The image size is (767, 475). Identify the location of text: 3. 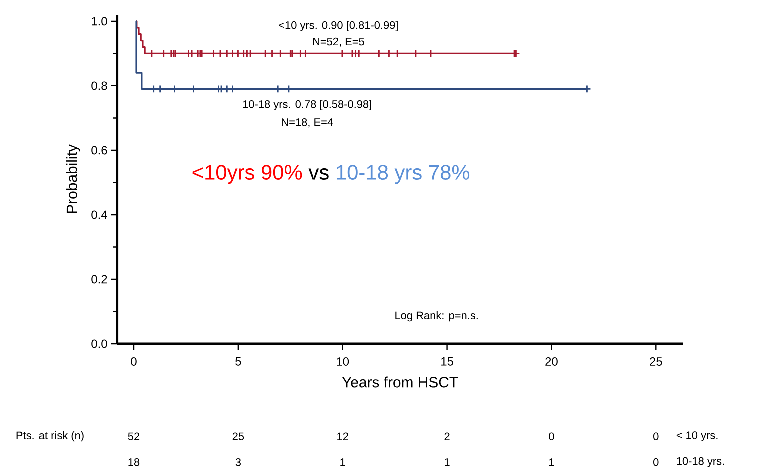
(238, 462).